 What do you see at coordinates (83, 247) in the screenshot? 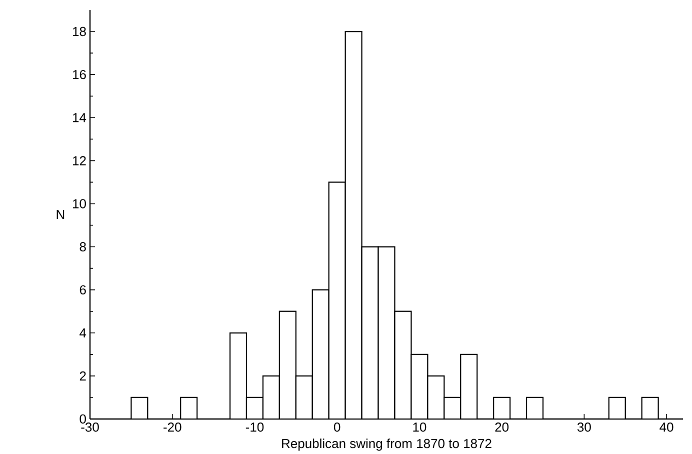
I see `y-tick-label: 8` at bounding box center [83, 247].